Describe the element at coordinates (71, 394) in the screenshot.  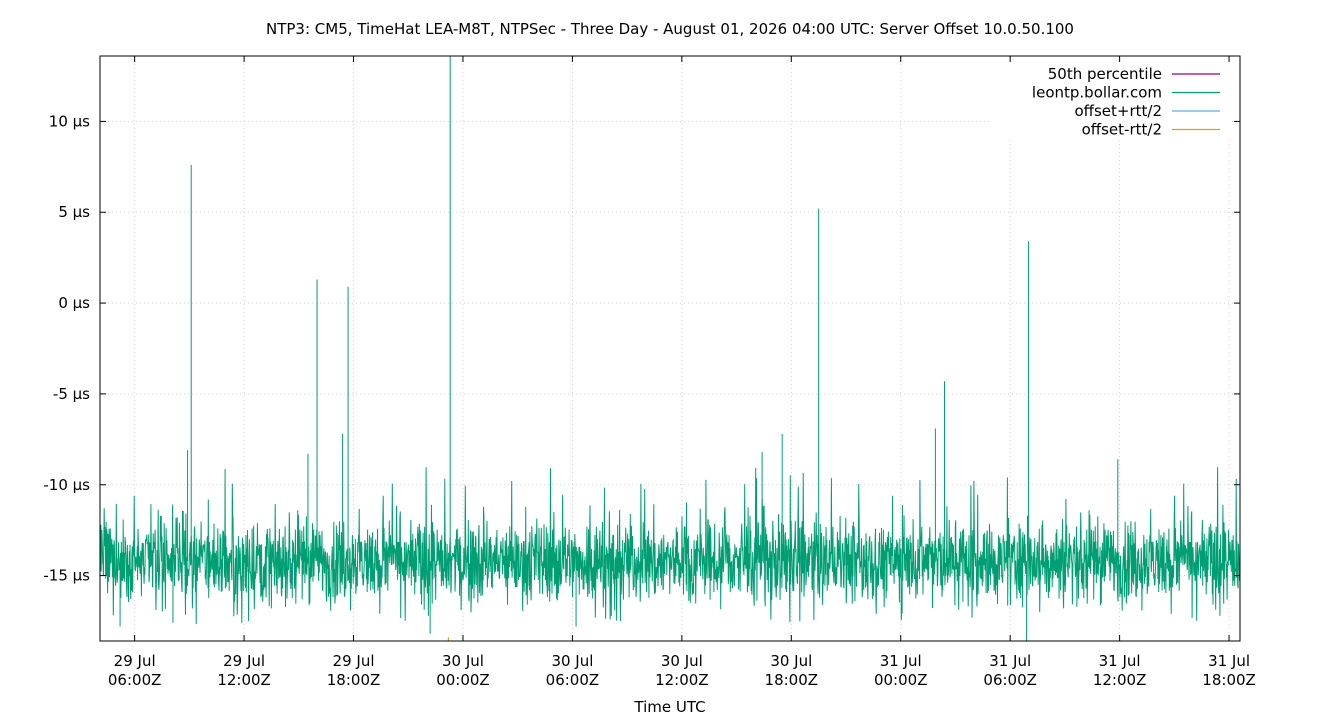
I see `y-tick-label: -5 µs` at that location.